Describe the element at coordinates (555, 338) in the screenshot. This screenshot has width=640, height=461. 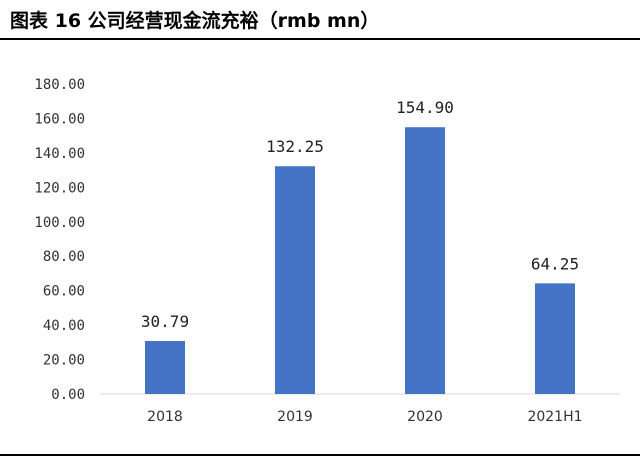
I see `bar-2021H1` at that location.